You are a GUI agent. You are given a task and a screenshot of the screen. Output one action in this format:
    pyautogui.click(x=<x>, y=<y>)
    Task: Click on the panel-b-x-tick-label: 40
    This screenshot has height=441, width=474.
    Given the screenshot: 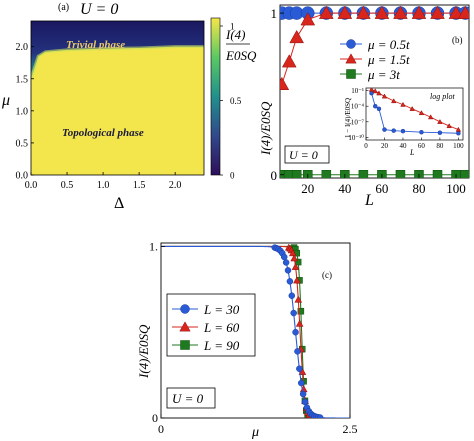 What is the action you would take?
    pyautogui.click(x=344, y=188)
    